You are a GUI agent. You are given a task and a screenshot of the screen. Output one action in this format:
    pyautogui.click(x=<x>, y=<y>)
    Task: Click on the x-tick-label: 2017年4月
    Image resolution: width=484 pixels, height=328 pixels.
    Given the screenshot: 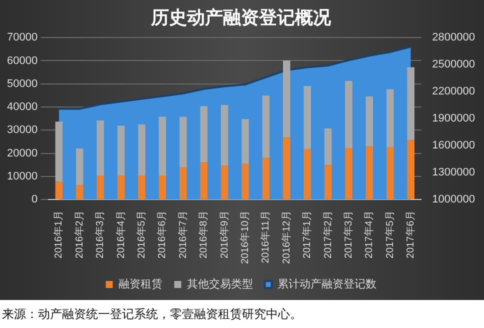 What is the action you would take?
    pyautogui.click(x=369, y=234)
    